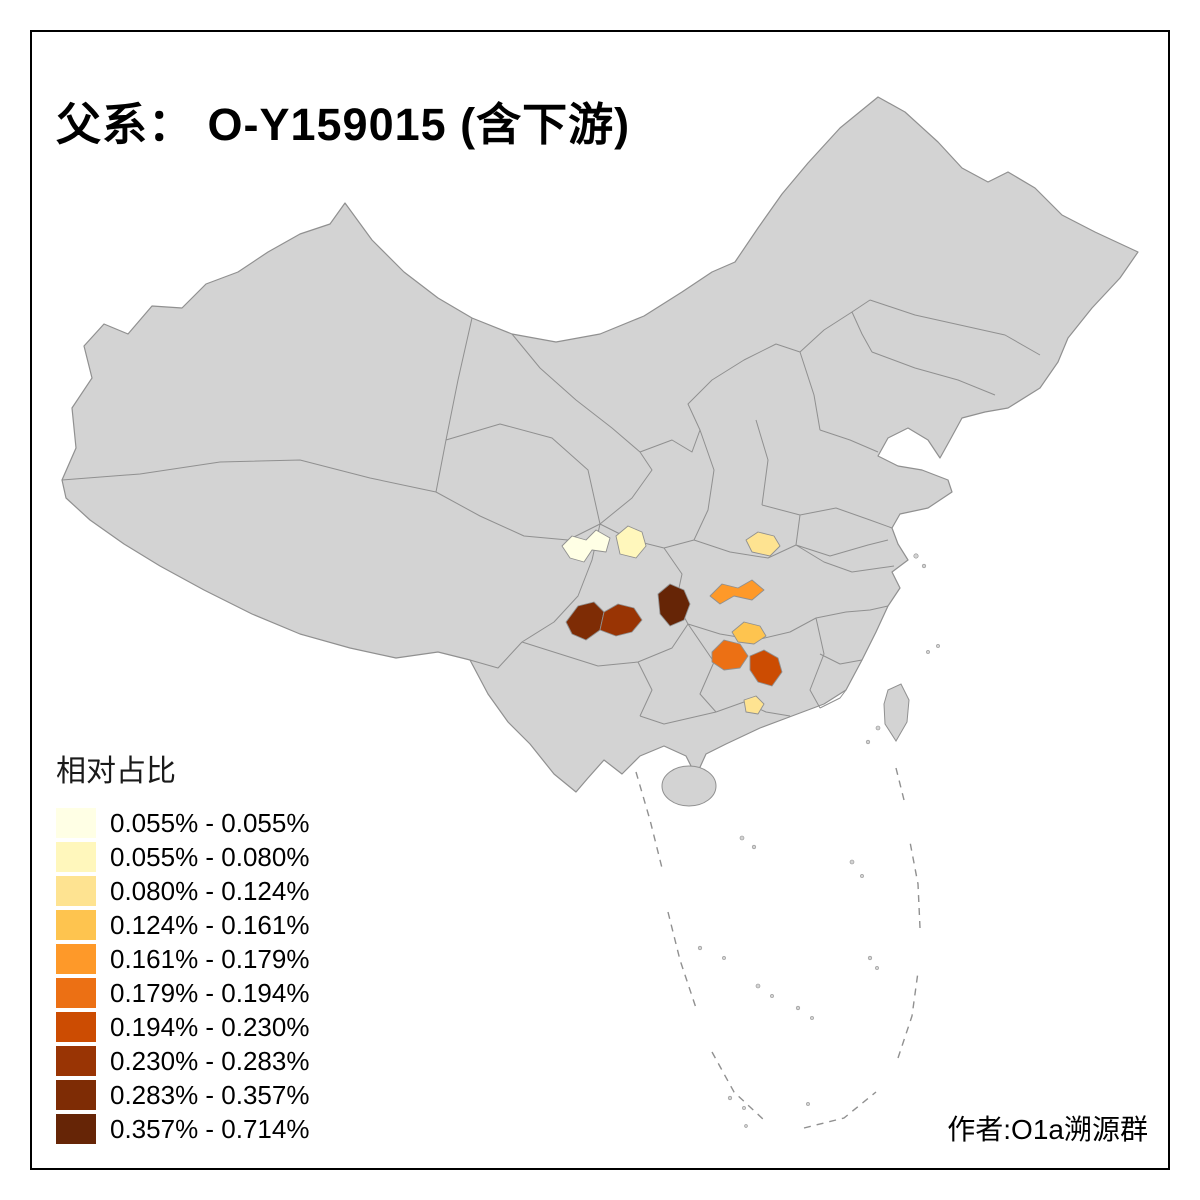 This screenshot has height=1200, width=1200. Describe the element at coordinates (343, 125) in the screenshot. I see `page-title: 父系： O-Y159015 (含下游)` at that location.